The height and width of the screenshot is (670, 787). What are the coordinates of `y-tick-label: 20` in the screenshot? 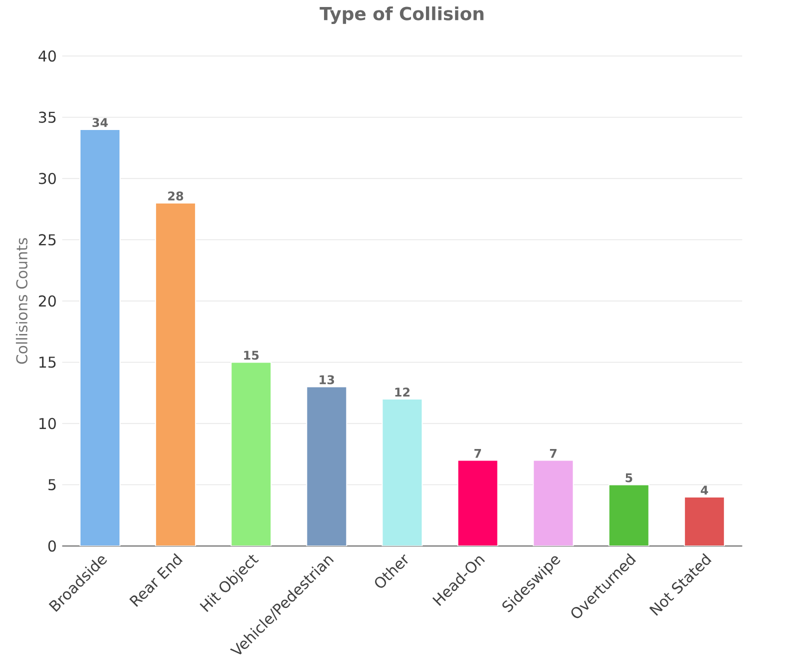 It's located at (47, 301).